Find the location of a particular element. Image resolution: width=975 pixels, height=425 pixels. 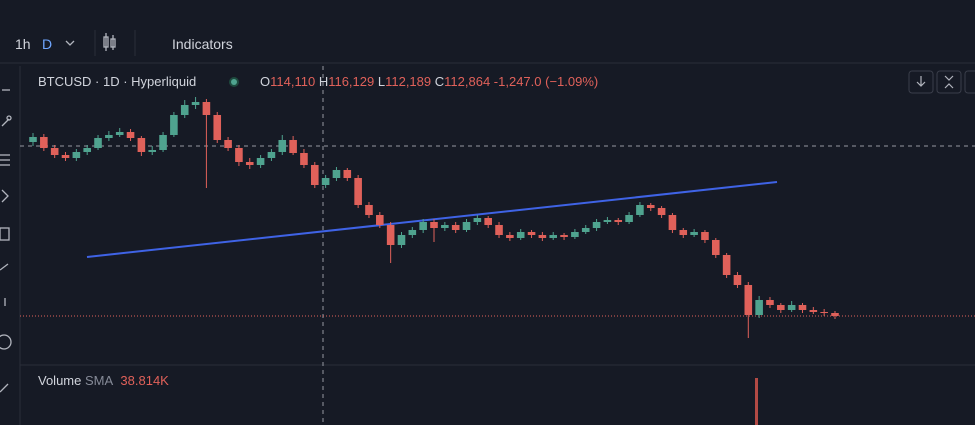

indicators-button: Indicators is located at coordinates (202, 44).